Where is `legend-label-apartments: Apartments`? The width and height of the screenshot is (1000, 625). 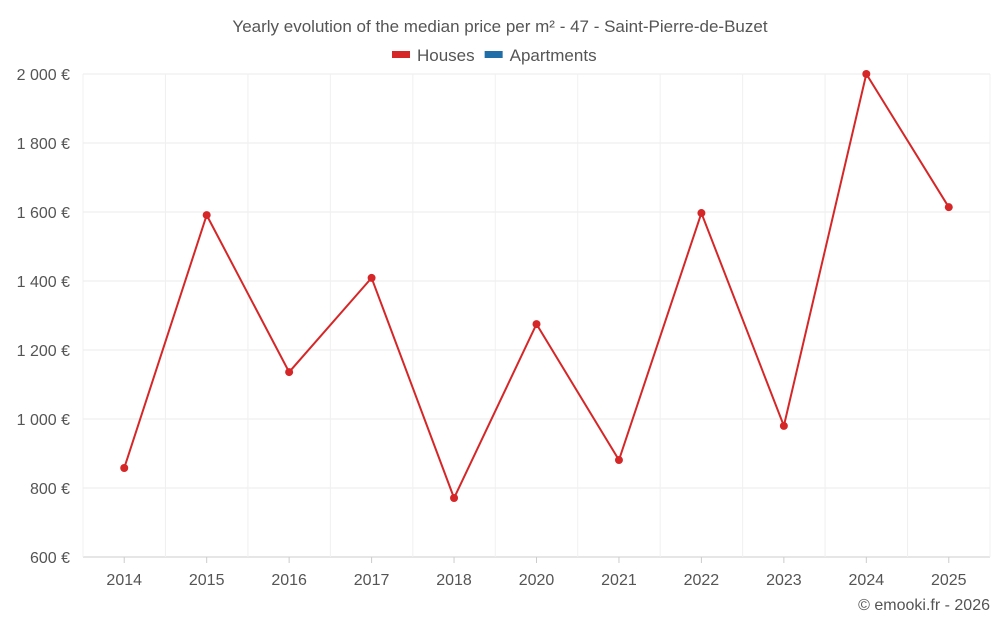
legend-label-apartments: Apartments is located at coordinates (553, 55).